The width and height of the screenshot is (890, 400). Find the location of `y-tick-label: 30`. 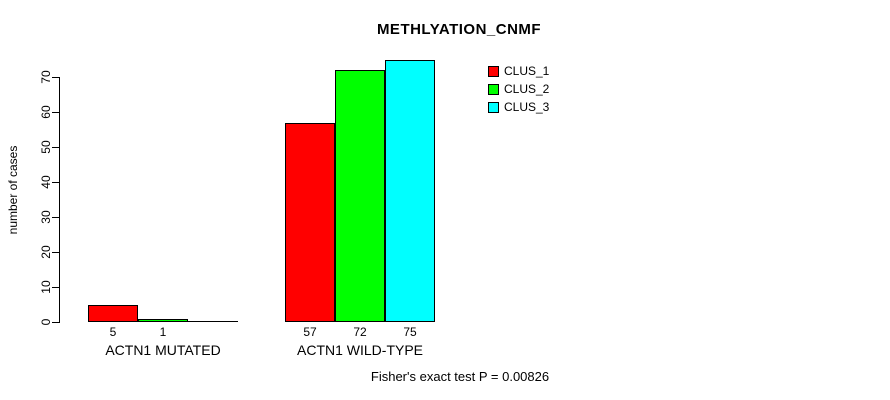

y-tick-label: 30 is located at coordinates (46, 217).